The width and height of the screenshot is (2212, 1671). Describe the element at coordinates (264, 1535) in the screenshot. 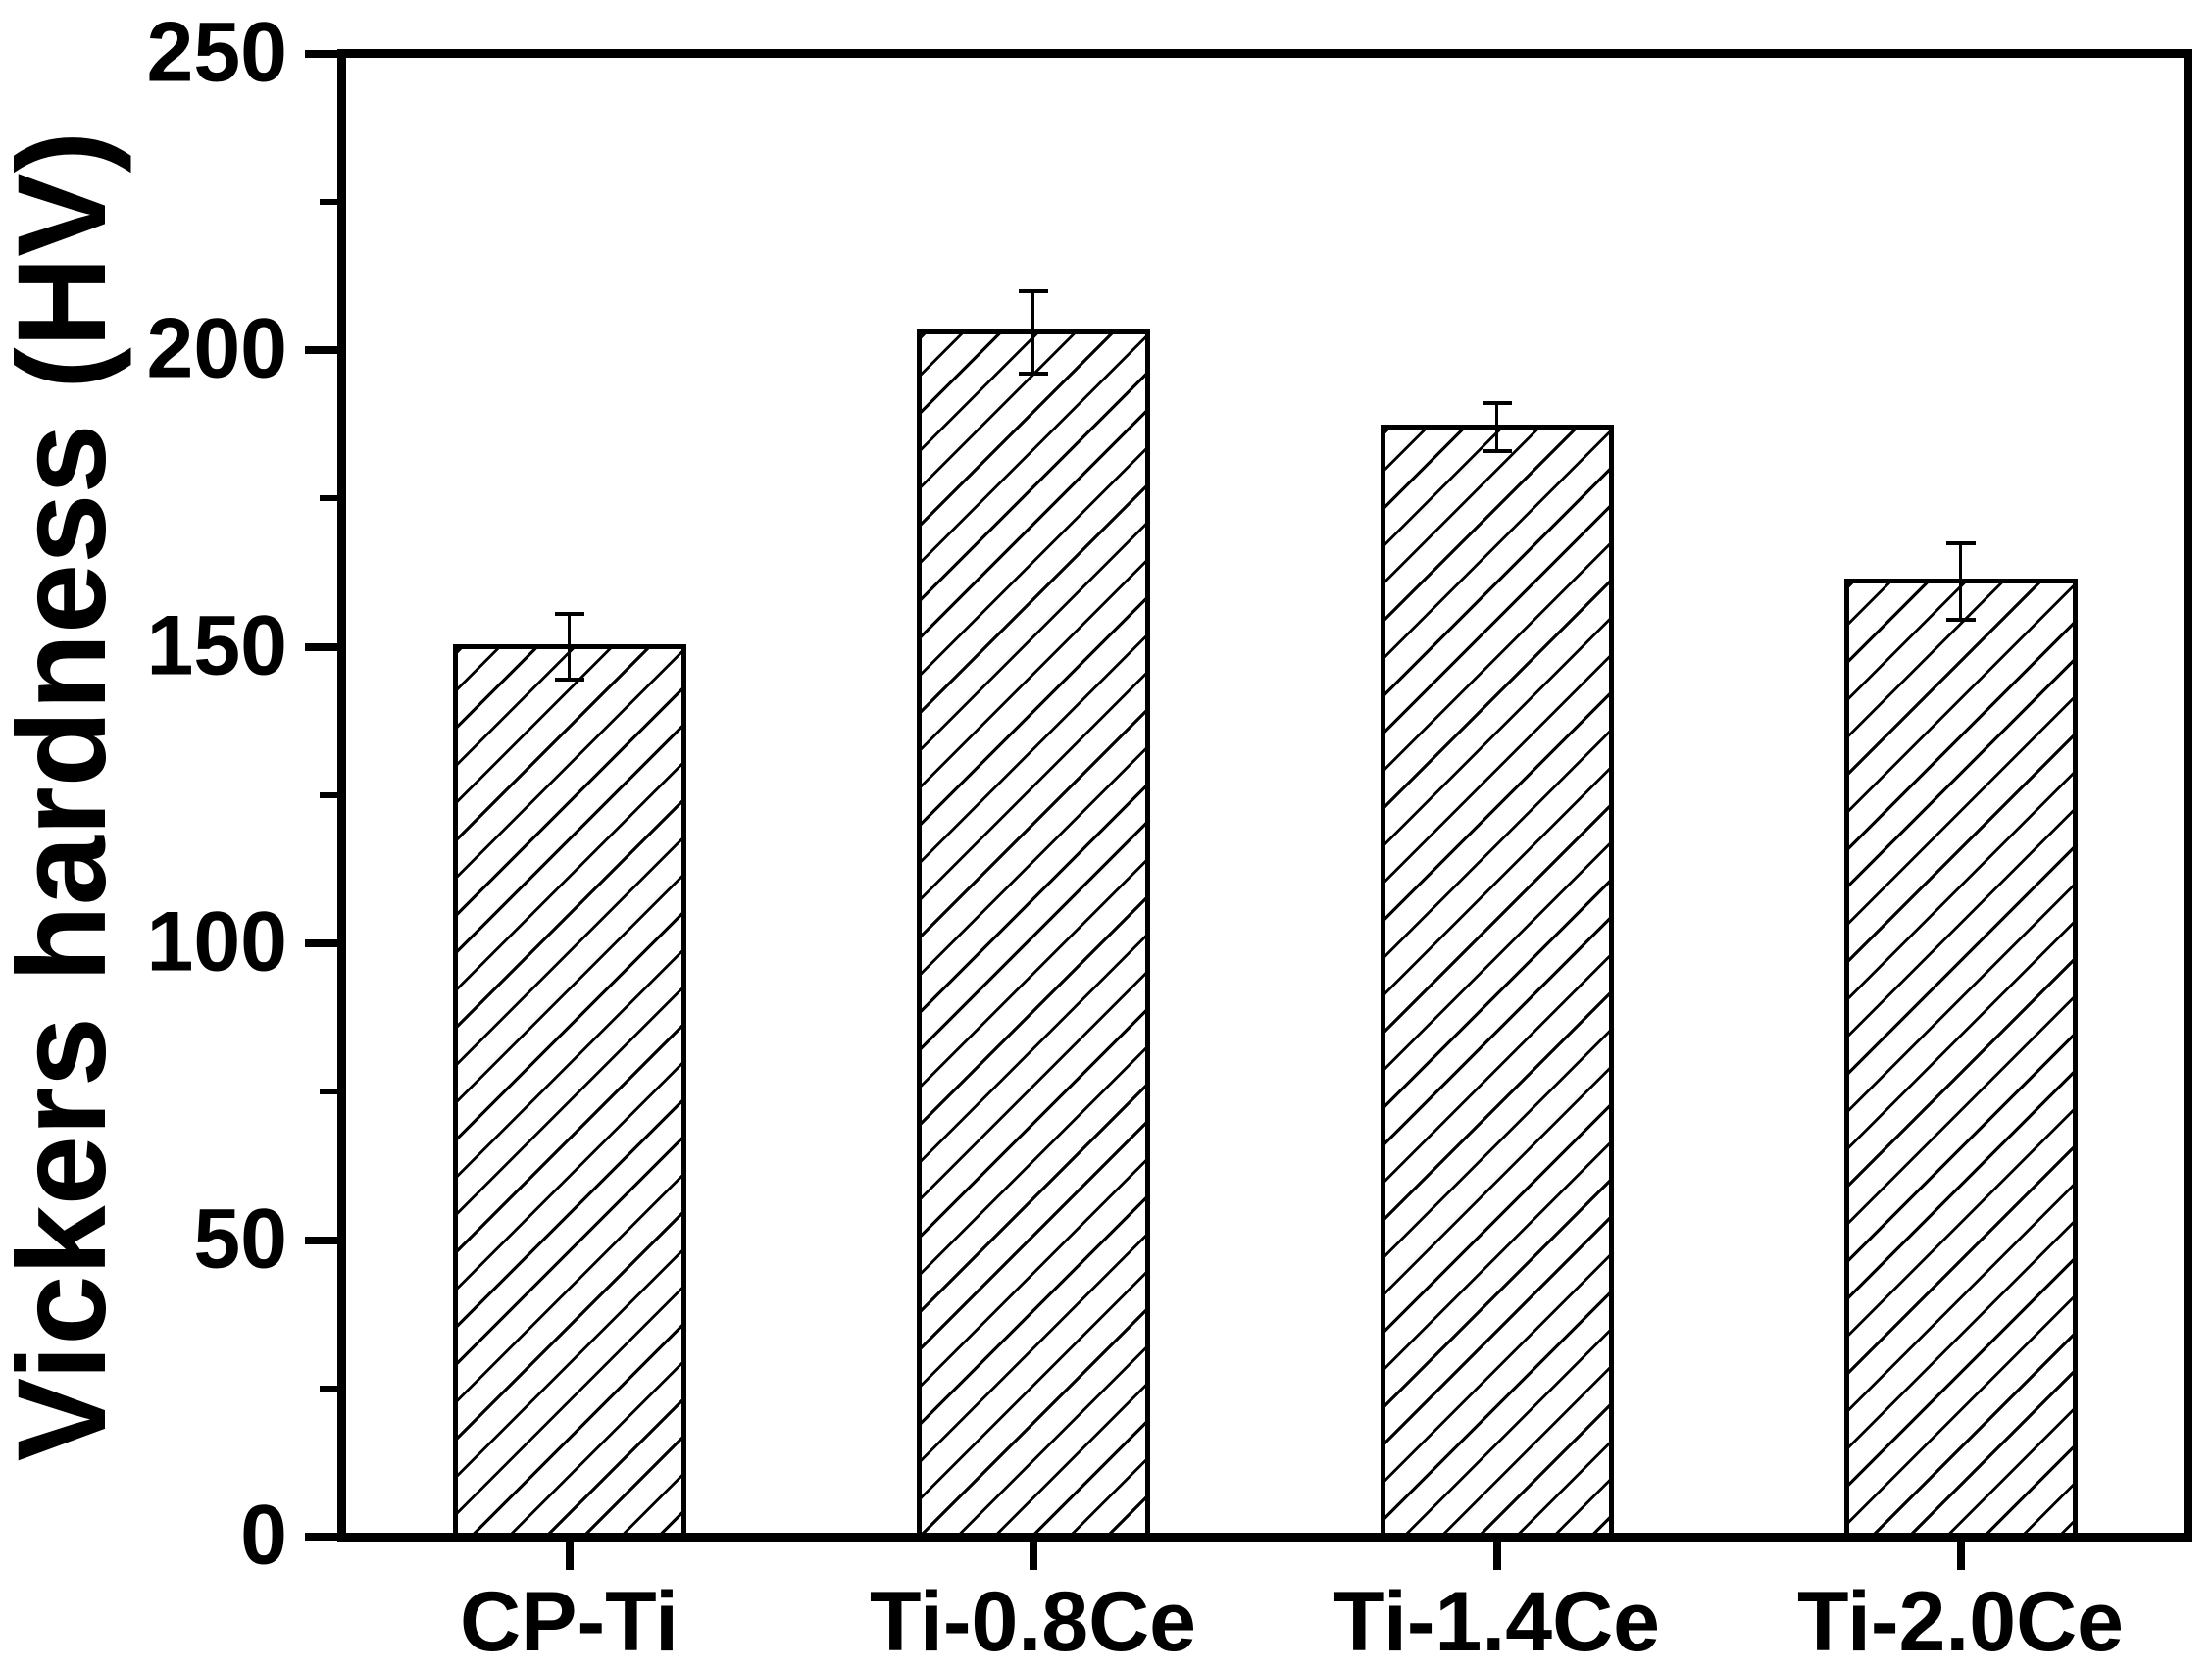

I see `y-axis-tick-label: 0` at that location.